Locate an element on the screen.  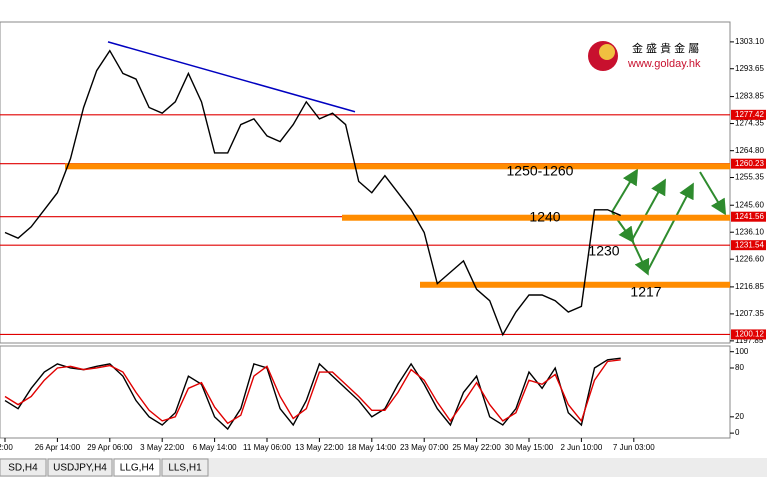
y-tick-label: 1274.35 is located at coordinates (749, 123).